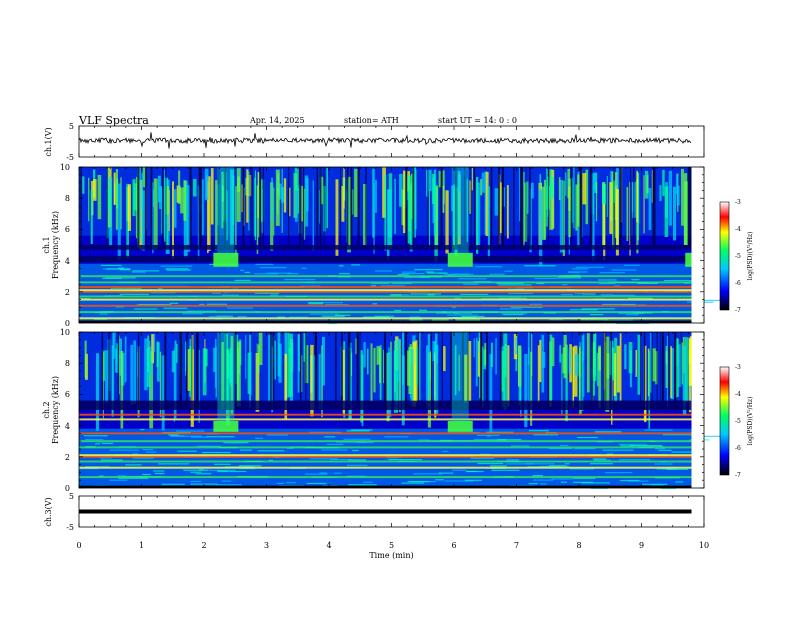 The image size is (792, 617). What do you see at coordinates (48, 511) in the screenshot?
I see `ch3-waveform-ylabel: ch.3(V)` at bounding box center [48, 511].